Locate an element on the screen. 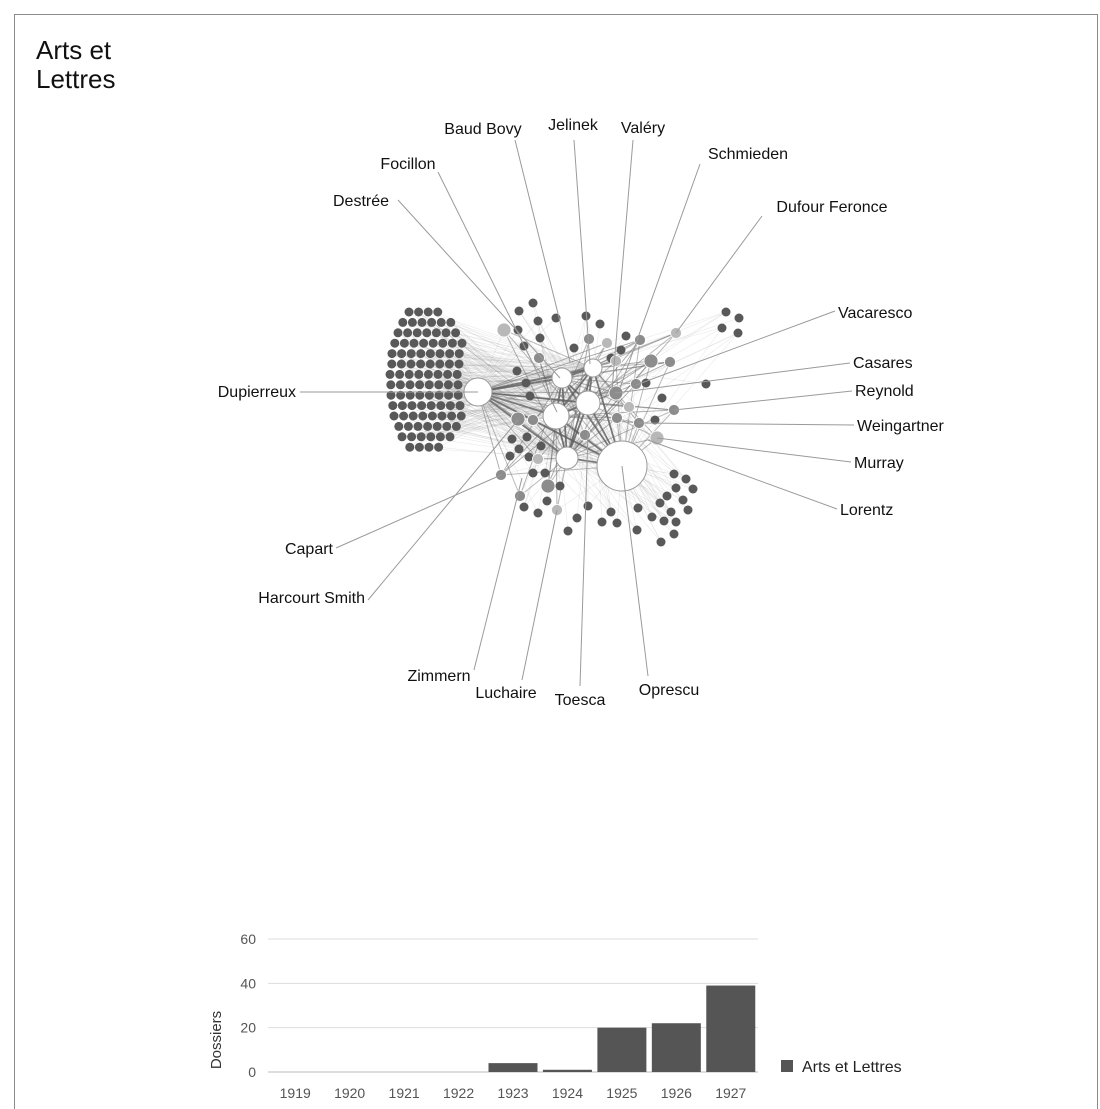 The height and width of the screenshot is (1109, 1100). node-label: Jelinek is located at coordinates (573, 125).